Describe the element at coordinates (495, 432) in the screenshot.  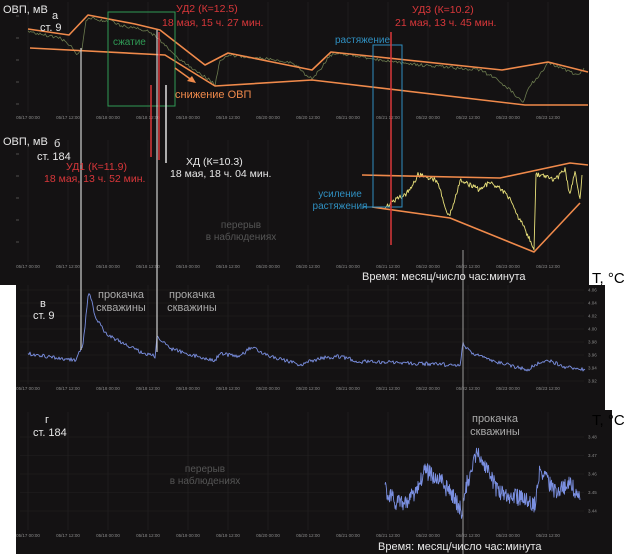
I see `pump-label-3b: скважины` at that location.